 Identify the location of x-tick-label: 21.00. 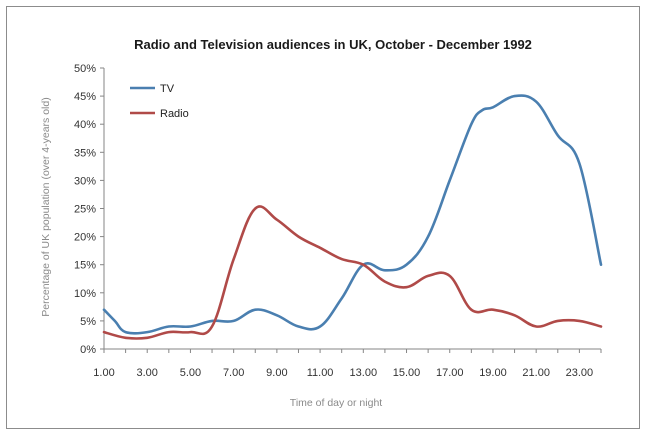
(536, 373).